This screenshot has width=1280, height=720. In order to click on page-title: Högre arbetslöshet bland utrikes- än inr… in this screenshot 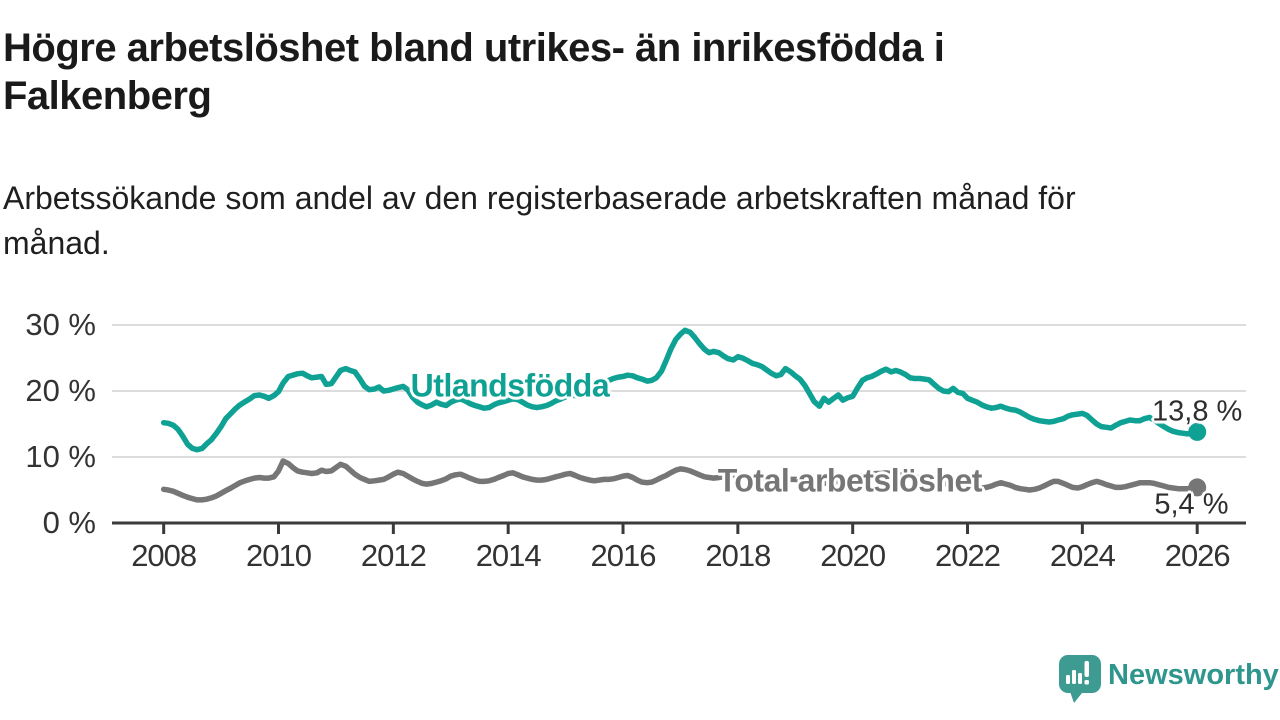, I will do `click(474, 72)`.